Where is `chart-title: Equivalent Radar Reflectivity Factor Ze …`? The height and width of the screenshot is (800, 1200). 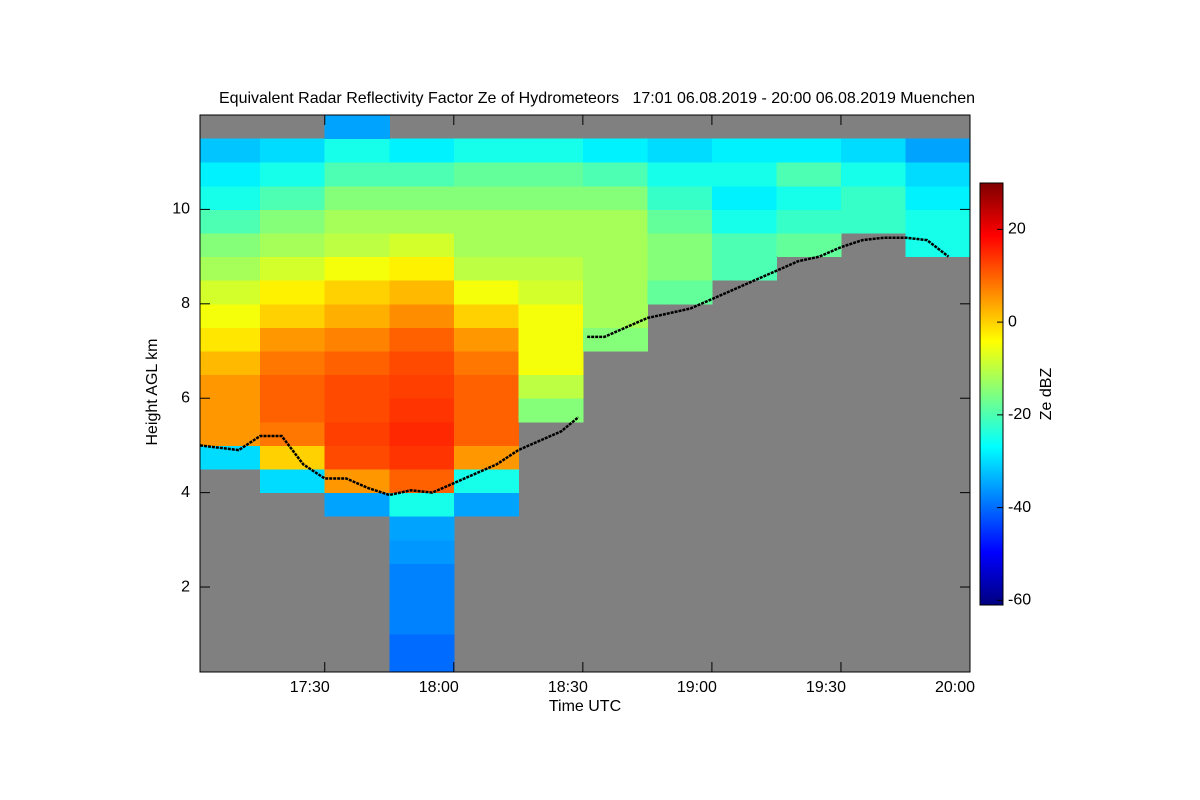 chart-title: Equivalent Radar Reflectivity Factor Ze … is located at coordinates (597, 98).